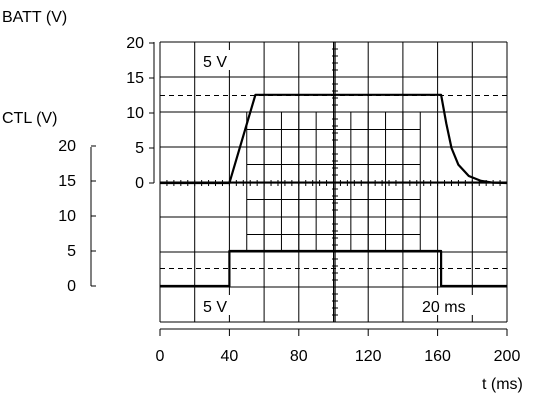  What do you see at coordinates (444, 307) in the screenshot?
I see `time-scale-annotation: 20 ms` at bounding box center [444, 307].